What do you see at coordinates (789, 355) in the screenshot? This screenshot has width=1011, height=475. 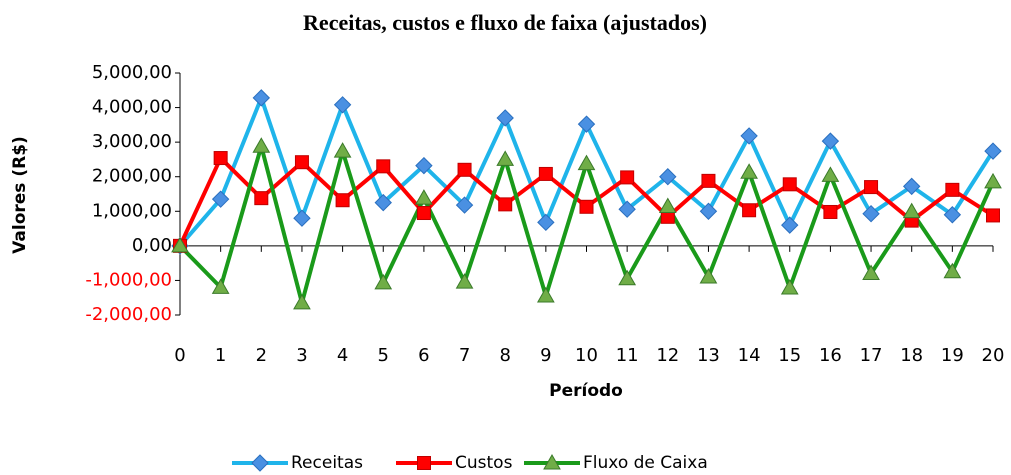 I see `x-tick-label: 15` at bounding box center [789, 355].